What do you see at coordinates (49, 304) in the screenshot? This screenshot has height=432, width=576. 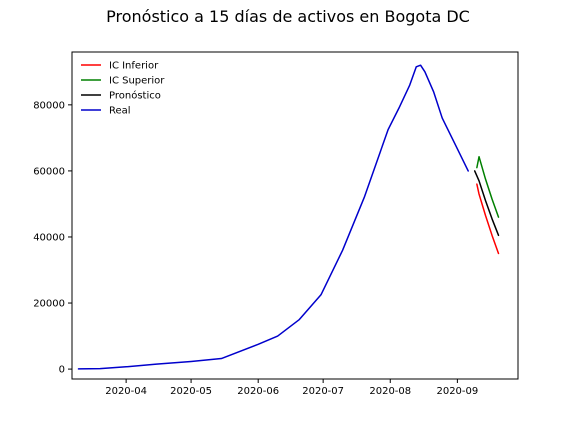 I see `y-tick-label: 20000` at bounding box center [49, 304].